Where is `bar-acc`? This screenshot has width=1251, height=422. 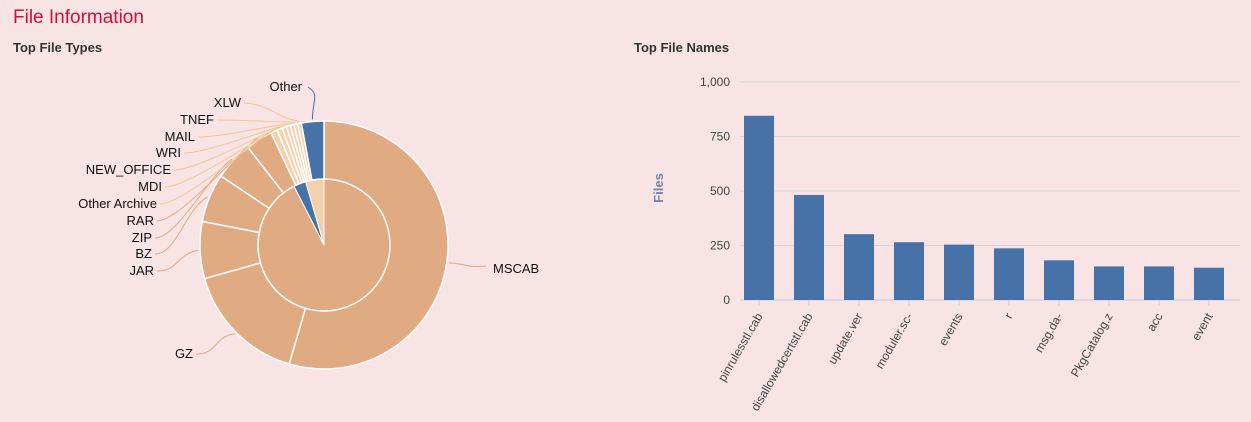
bar-acc is located at coordinates (1159, 283).